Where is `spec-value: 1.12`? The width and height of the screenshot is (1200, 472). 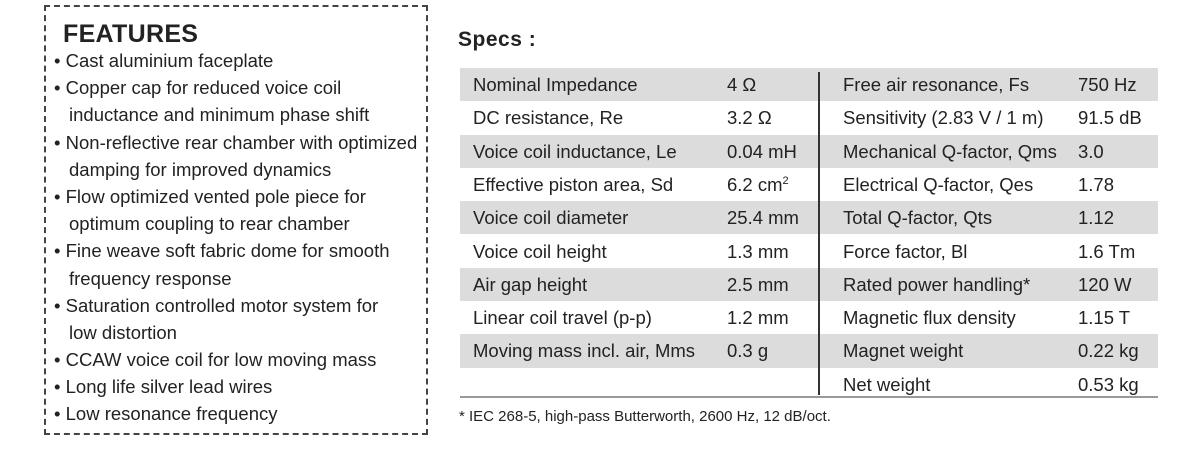
spec-value: 1.12 is located at coordinates (1096, 217).